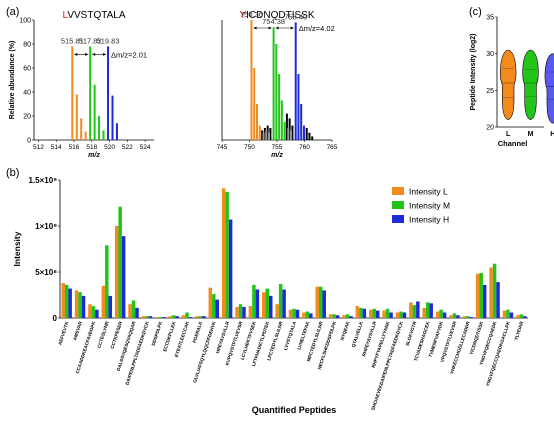 This screenshot has height=422, width=554. What do you see at coordinates (277, 147) in the screenshot?
I see `x-tick-label: 755` at bounding box center [277, 147].